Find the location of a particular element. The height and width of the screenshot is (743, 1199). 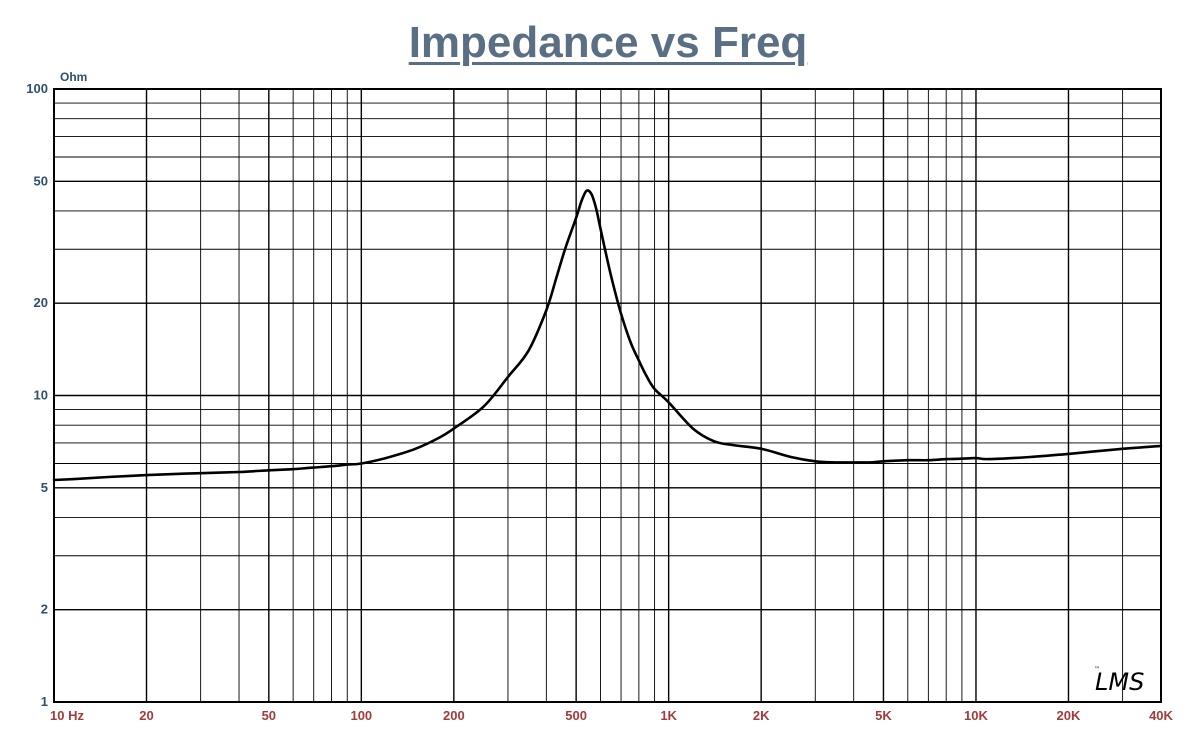

x-tick-label: 2K is located at coordinates (761, 715).